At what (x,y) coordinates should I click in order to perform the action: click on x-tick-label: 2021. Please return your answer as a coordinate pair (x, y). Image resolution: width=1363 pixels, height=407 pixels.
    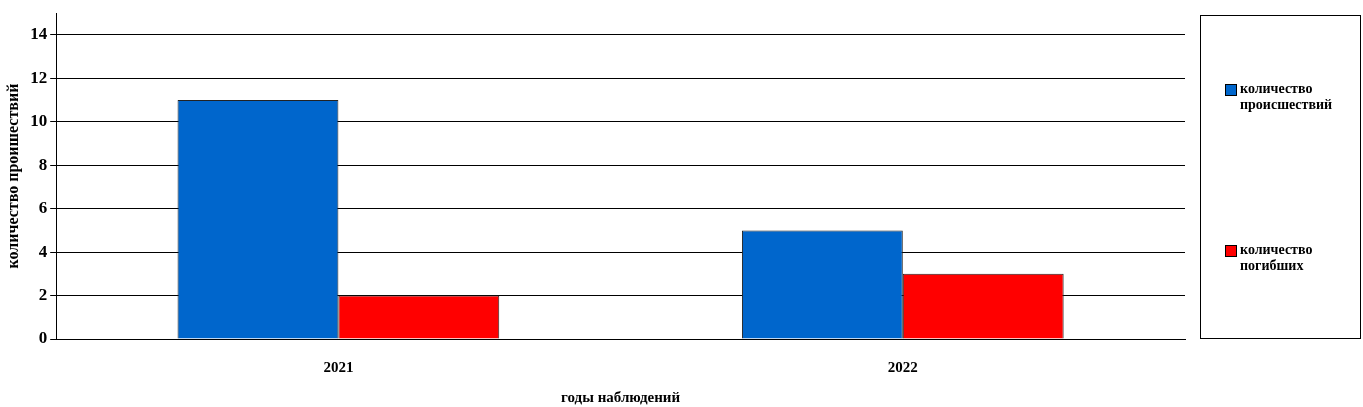
    Looking at the image, I should click on (338, 366).